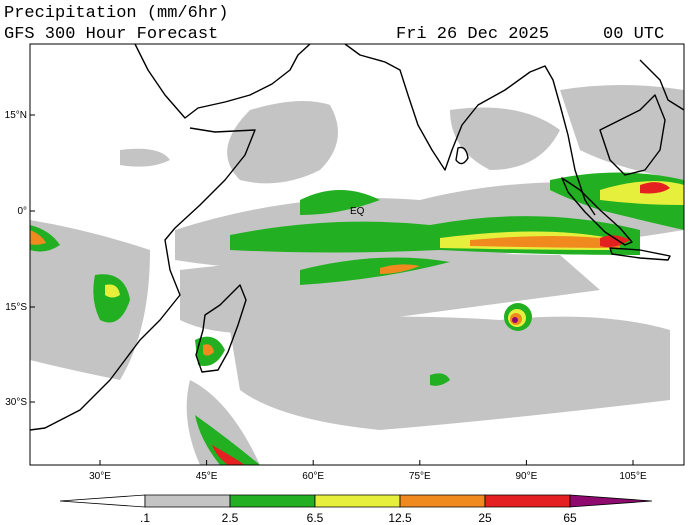 The width and height of the screenshot is (700, 525). What do you see at coordinates (16, 307) in the screenshot?
I see `lat-label: 15°S` at bounding box center [16, 307].